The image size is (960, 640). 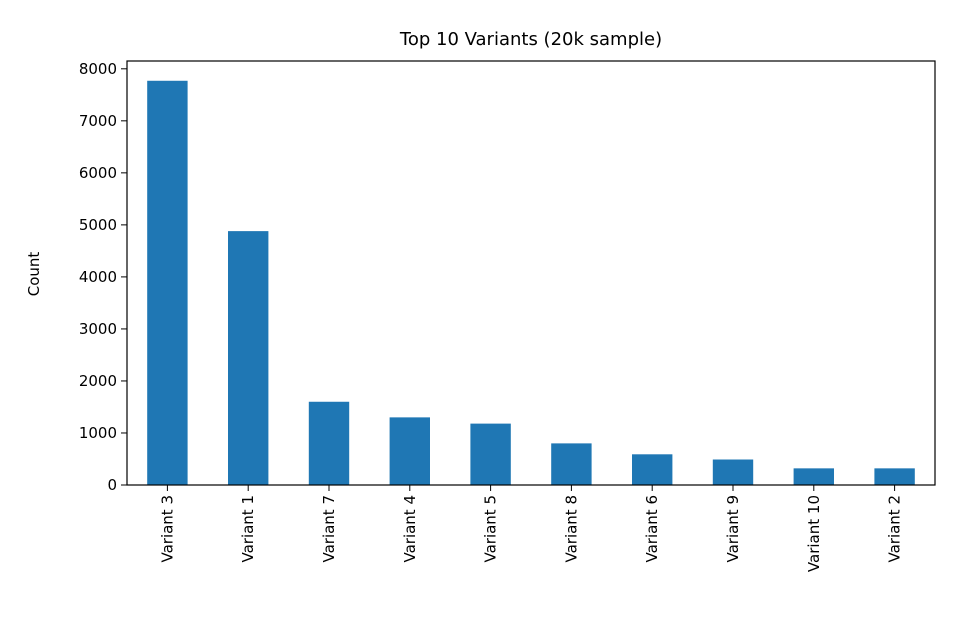 I want to click on y-tick-label: 7000, so click(x=98, y=121).